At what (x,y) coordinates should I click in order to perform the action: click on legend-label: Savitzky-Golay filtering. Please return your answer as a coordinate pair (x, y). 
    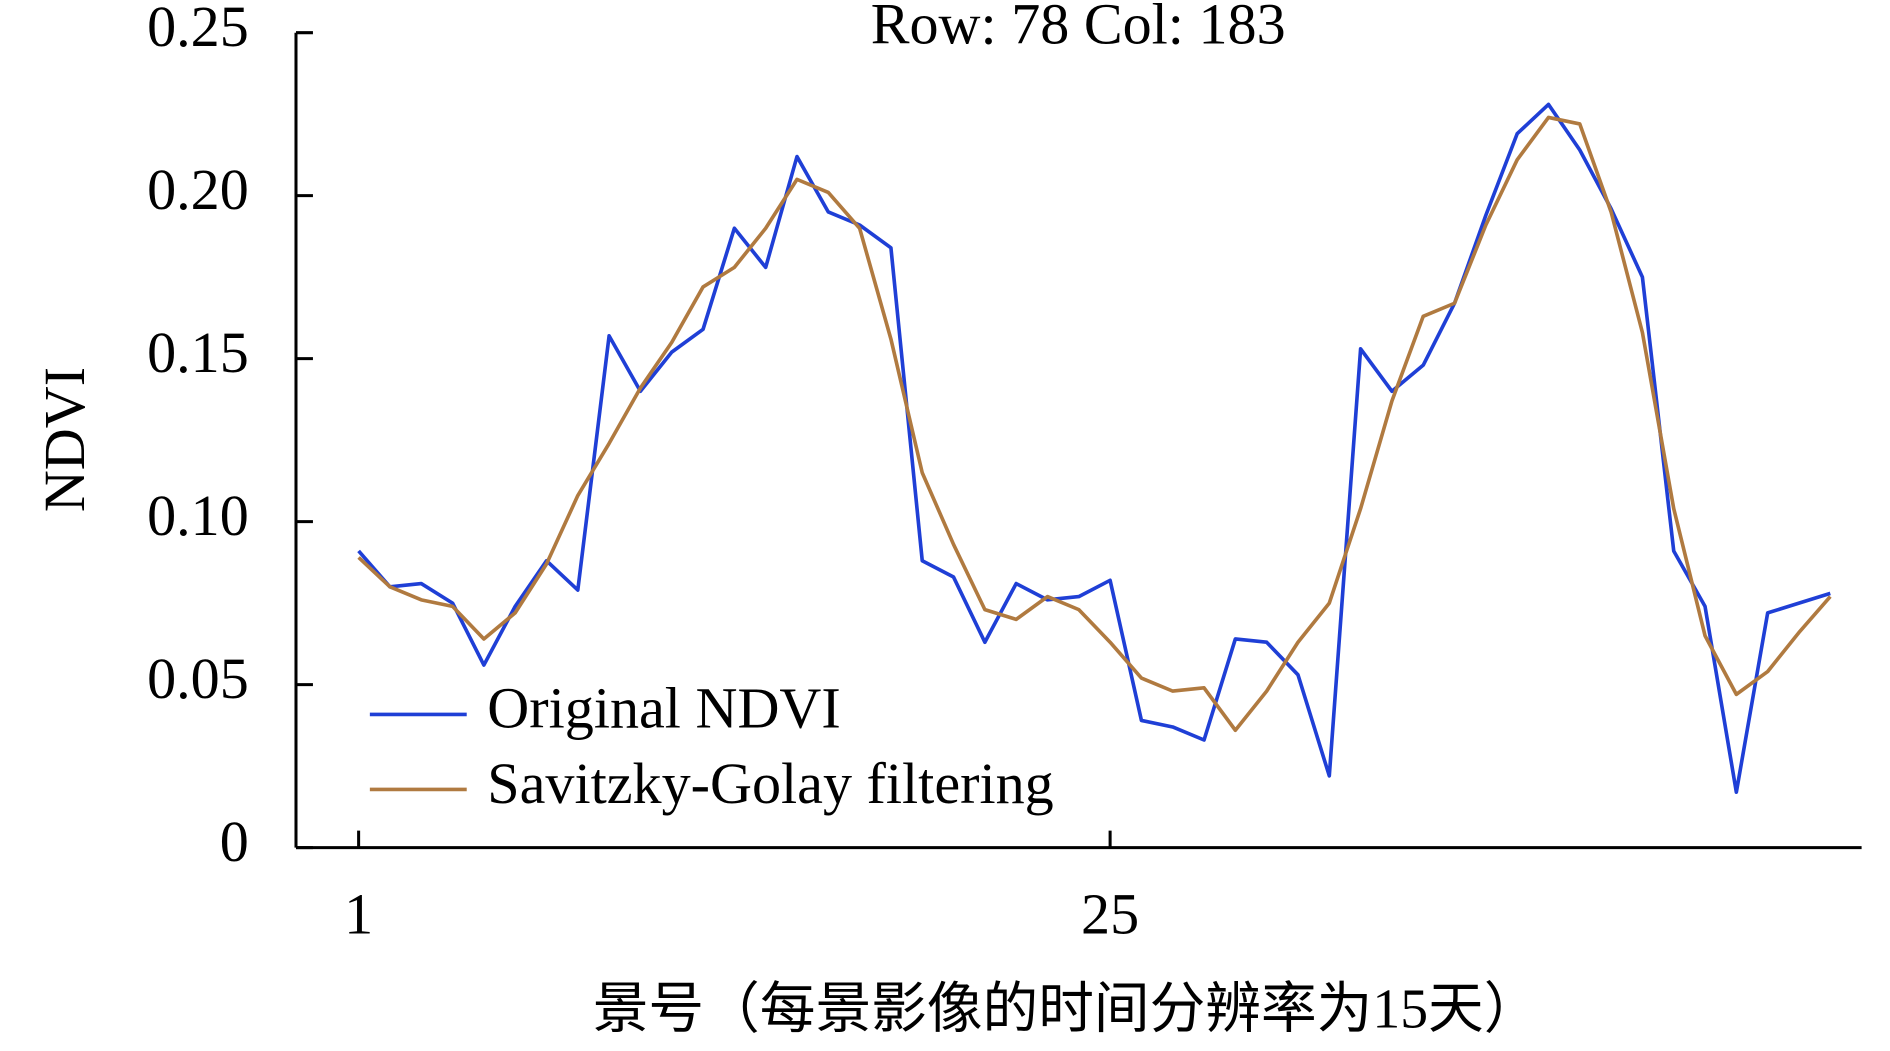
    Looking at the image, I should click on (770, 783).